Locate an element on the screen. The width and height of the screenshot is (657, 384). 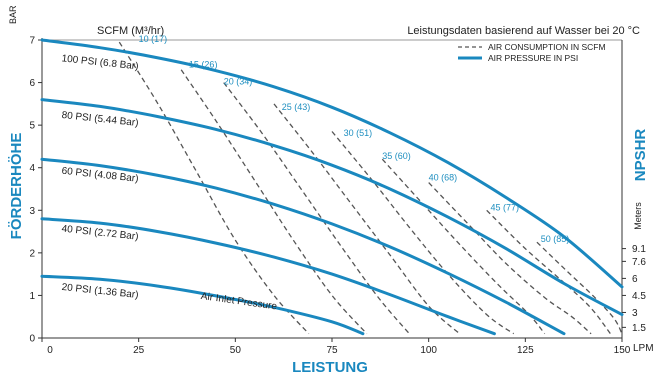
y-tick-label: 5 is located at coordinates (32, 126).